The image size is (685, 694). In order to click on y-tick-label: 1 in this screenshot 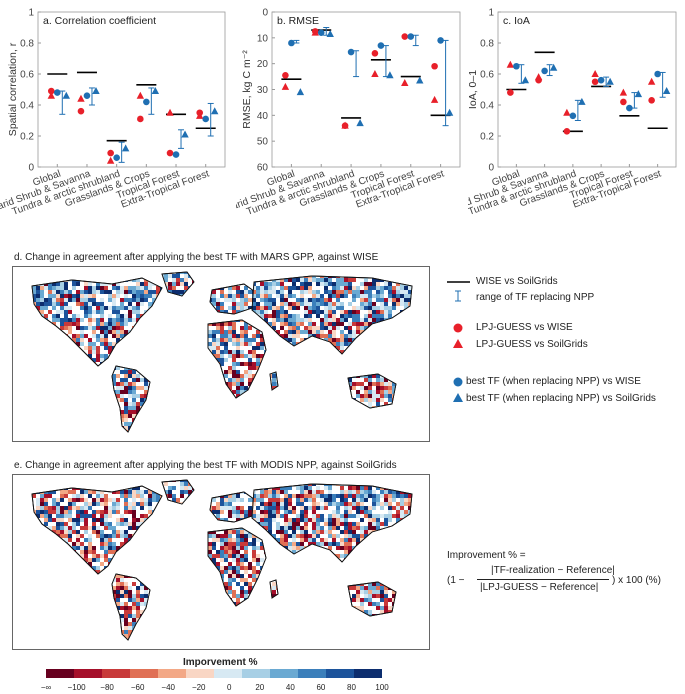, I will do `click(491, 13)`.